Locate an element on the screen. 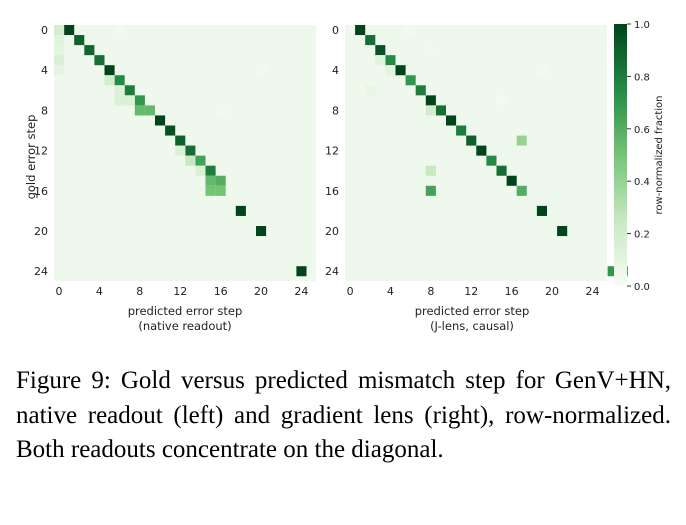 This screenshot has width=686, height=525. heatmap-right-xlabel: predicted error step is located at coordinates (472, 311).